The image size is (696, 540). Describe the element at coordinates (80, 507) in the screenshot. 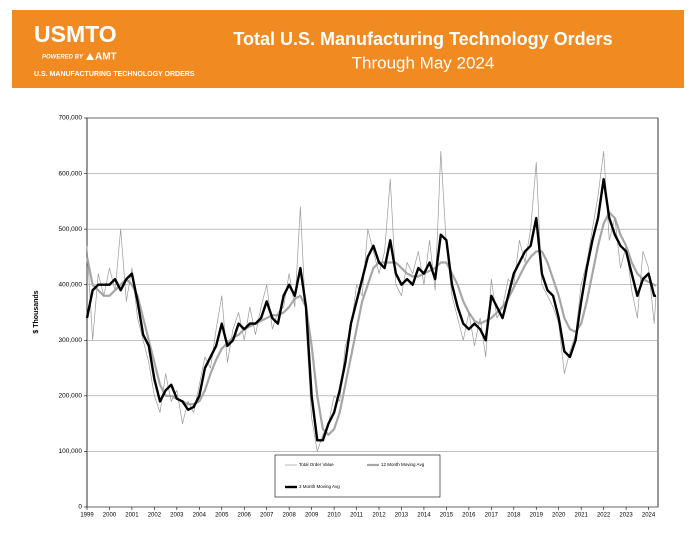

I see `y-tick-label: 0` at that location.